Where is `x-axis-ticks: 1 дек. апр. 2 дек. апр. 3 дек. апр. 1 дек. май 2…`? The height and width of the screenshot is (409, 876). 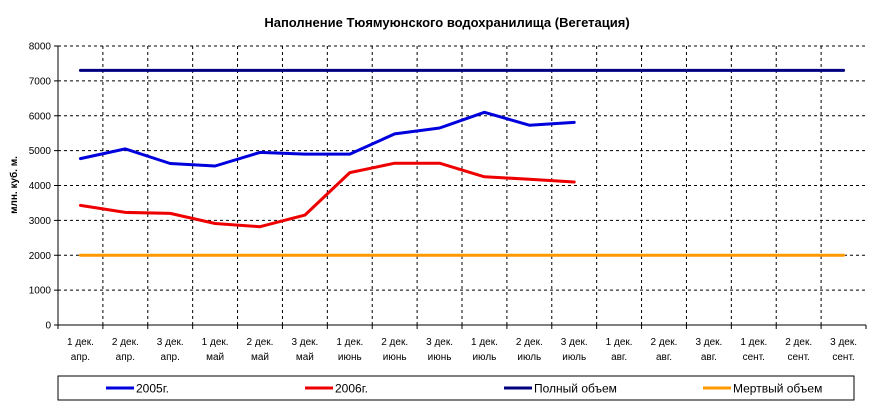 x-axis-ticks: 1 дек. апр. 2 дек. апр. 3 дек. апр. 1 дек. май 2… is located at coordinates (462, 350).